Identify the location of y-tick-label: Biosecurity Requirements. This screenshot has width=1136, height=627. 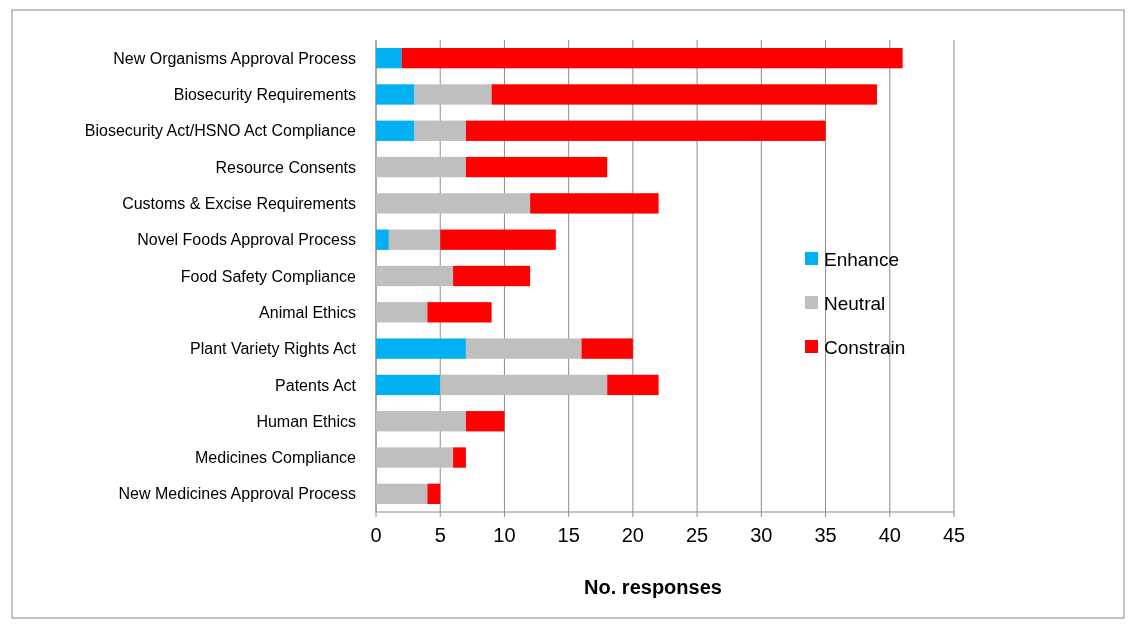
(264, 95).